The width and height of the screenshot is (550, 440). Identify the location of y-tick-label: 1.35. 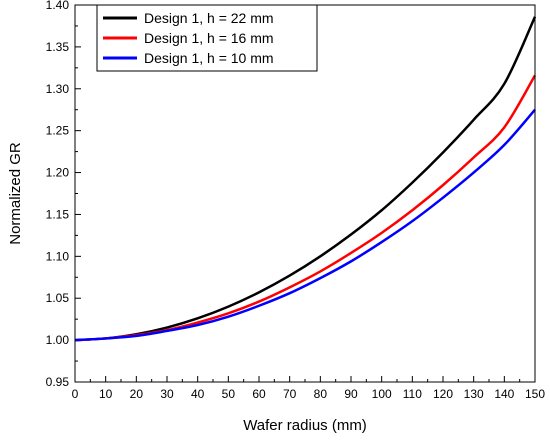
(58, 47).